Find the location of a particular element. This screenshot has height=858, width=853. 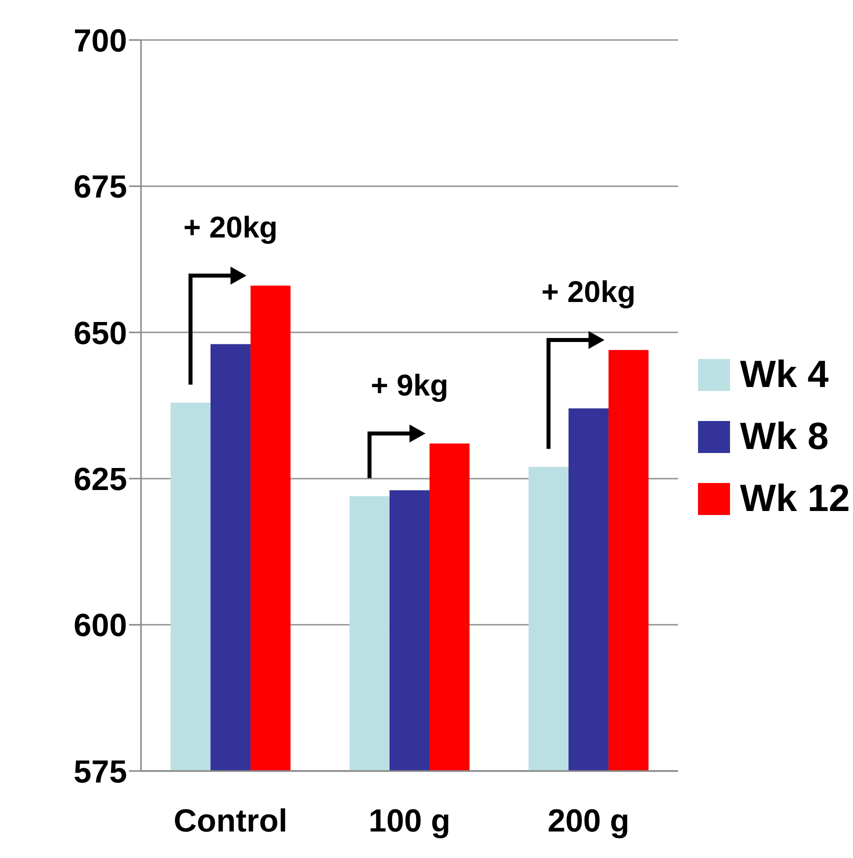

x-tick-label: 200 g is located at coordinates (589, 820).